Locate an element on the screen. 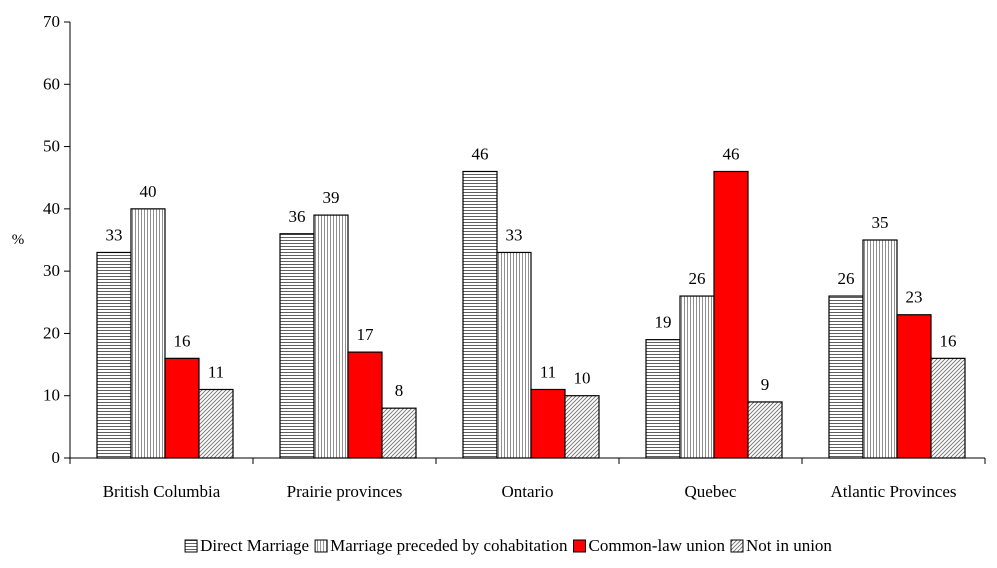 Image resolution: width=997 pixels, height=568 pixels. data-label-not-in-union-atlantic-provinces: 16 is located at coordinates (948, 340).